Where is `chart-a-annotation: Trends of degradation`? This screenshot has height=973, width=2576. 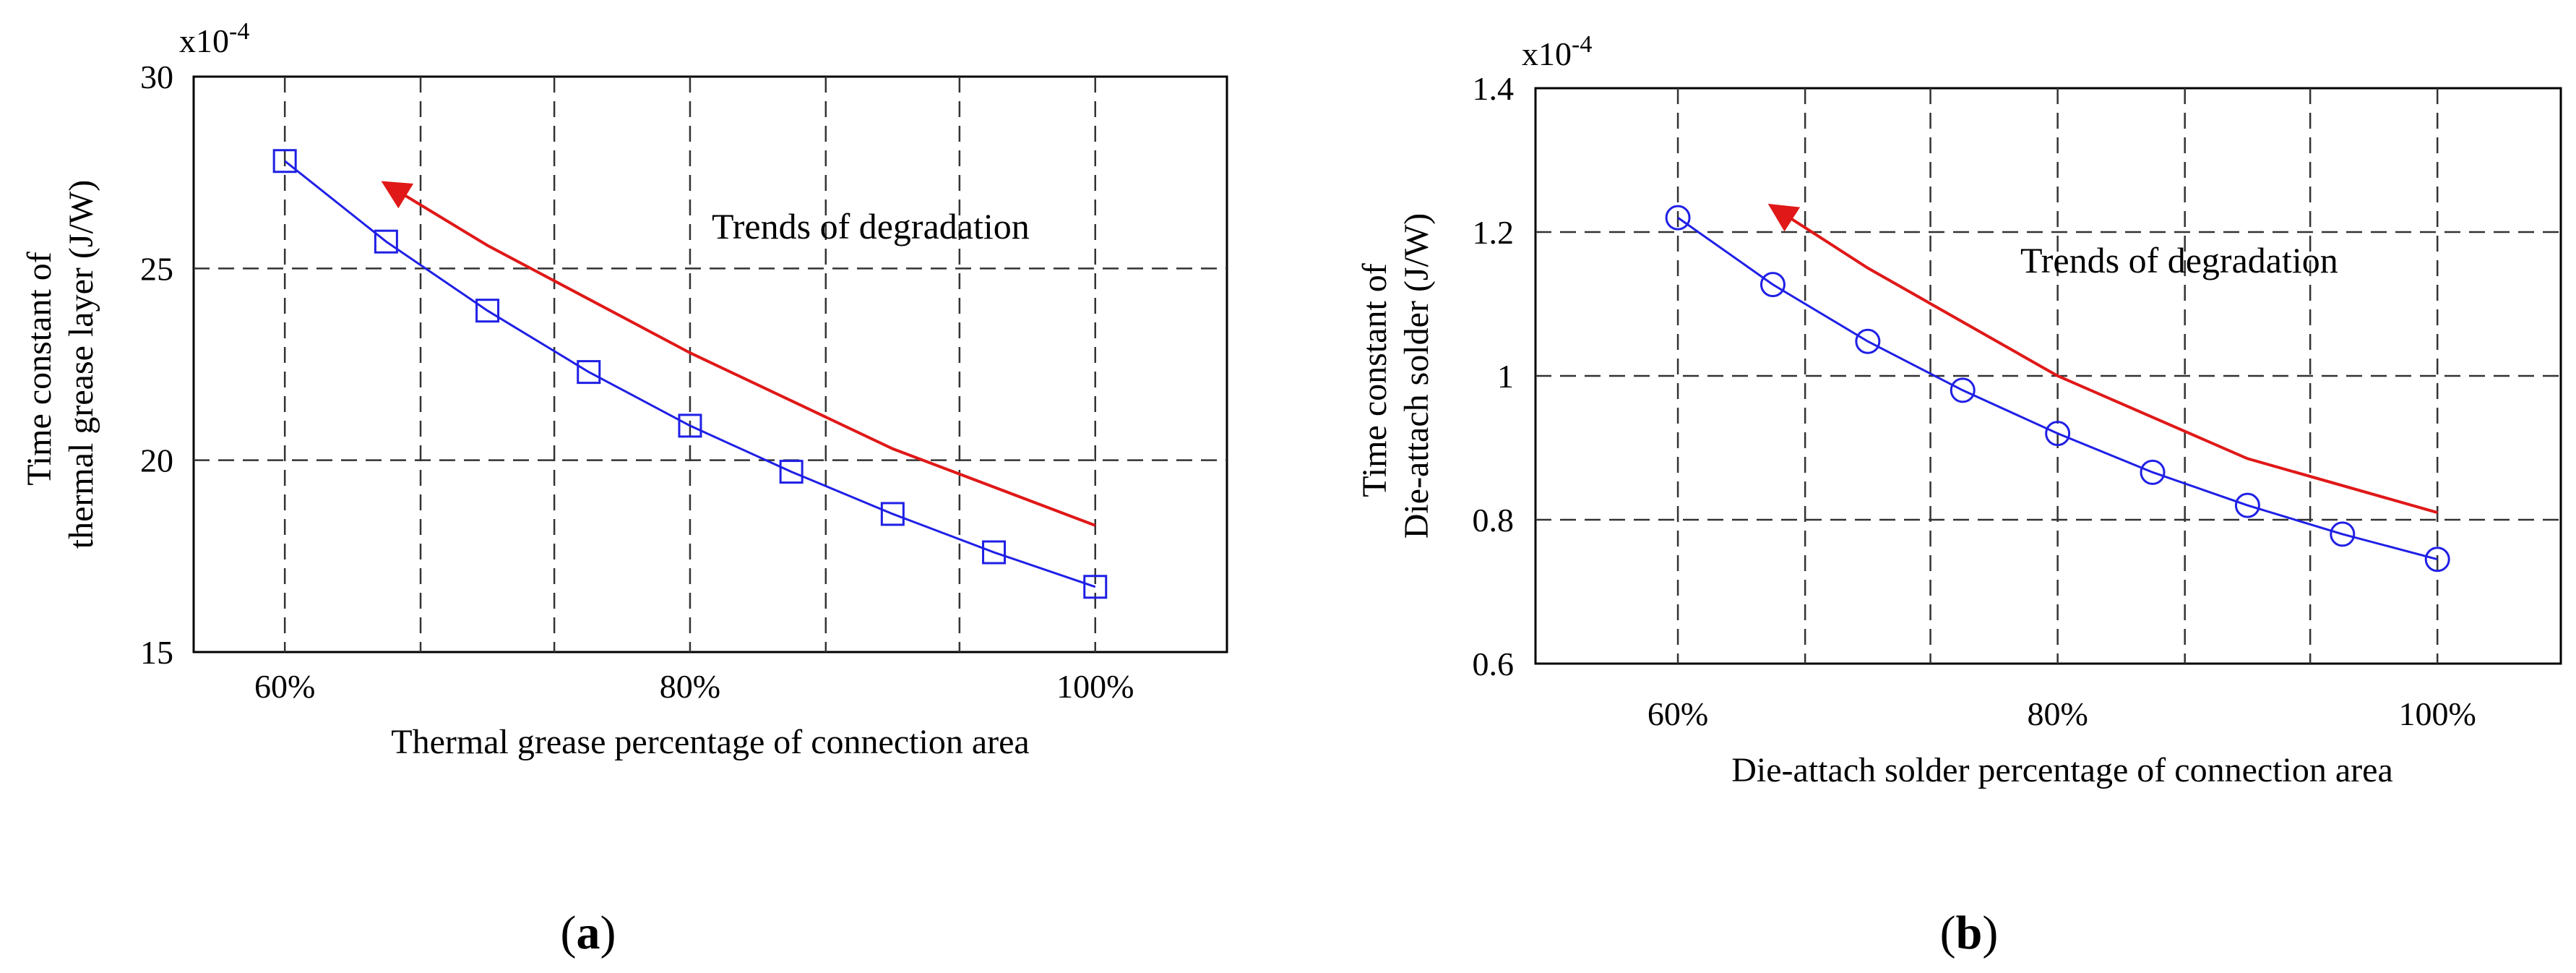
chart-a-annotation: Trends of degradation is located at coordinates (871, 226).